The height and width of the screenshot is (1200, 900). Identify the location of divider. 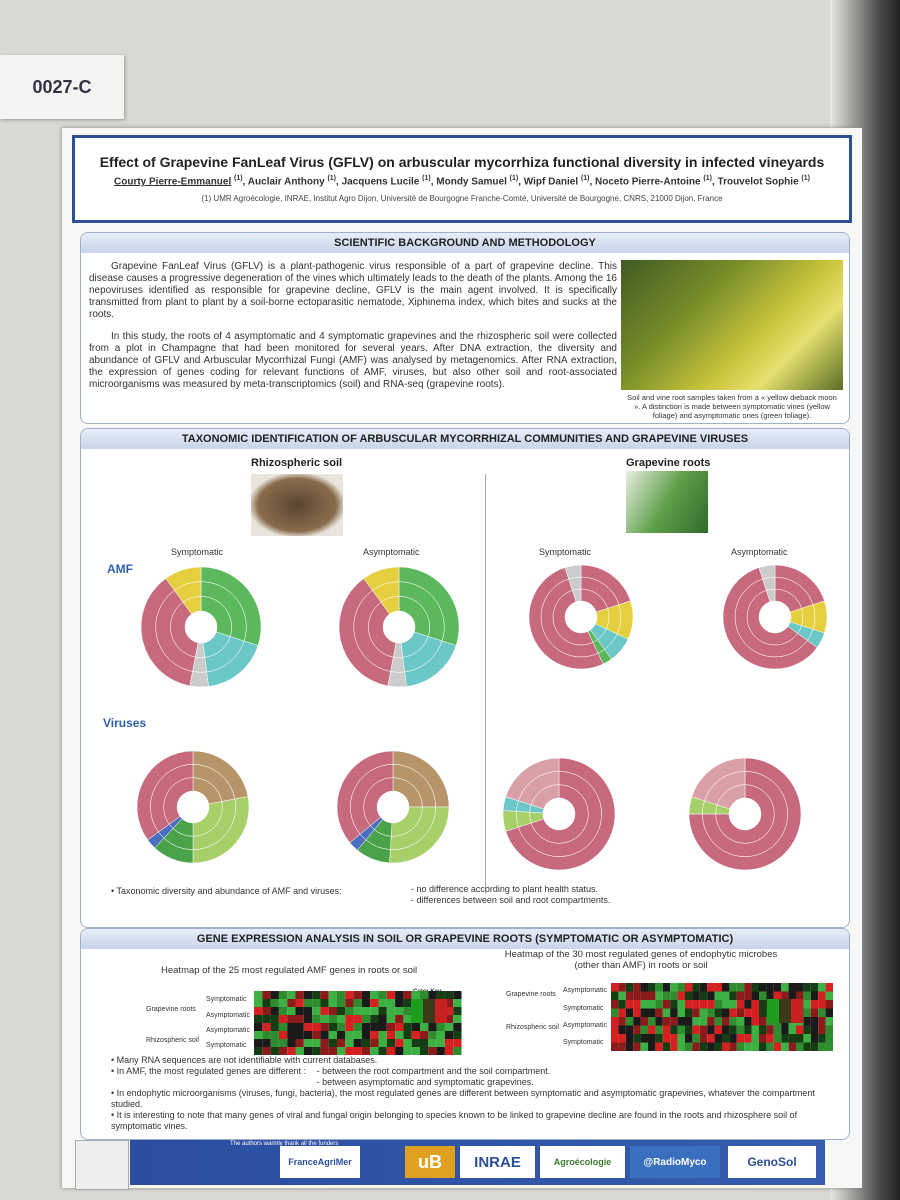
(485, 684).